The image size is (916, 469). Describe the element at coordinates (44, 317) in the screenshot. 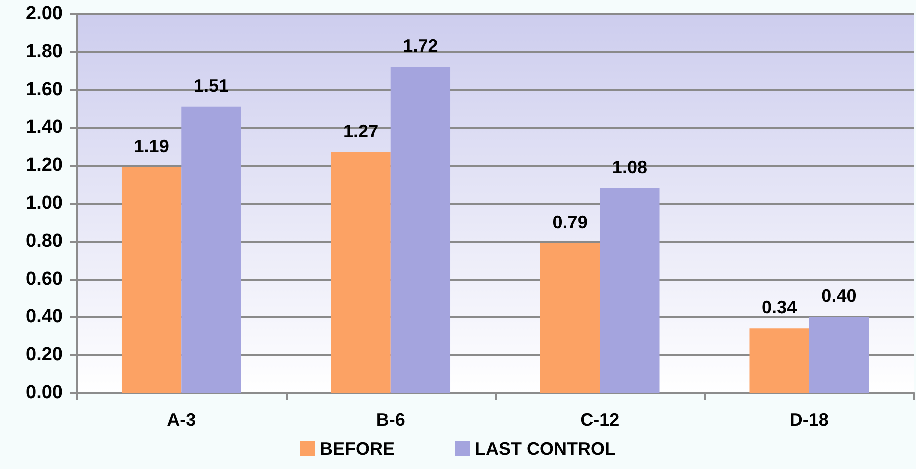

I see `y-tick-label: 0.40` at that location.